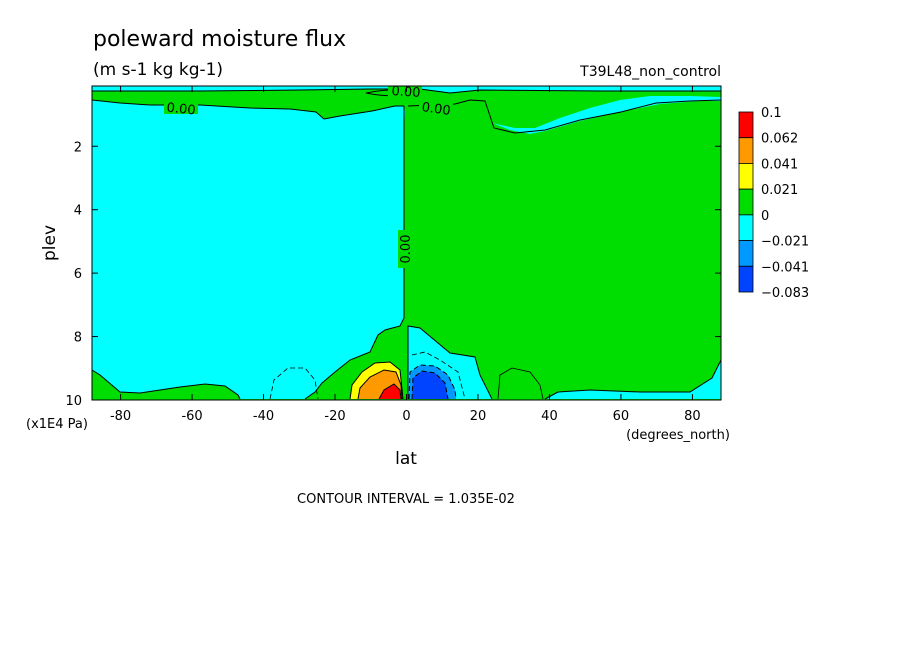 The image size is (904, 654). I want to click on y-axis-label: plev, so click(50, 243).